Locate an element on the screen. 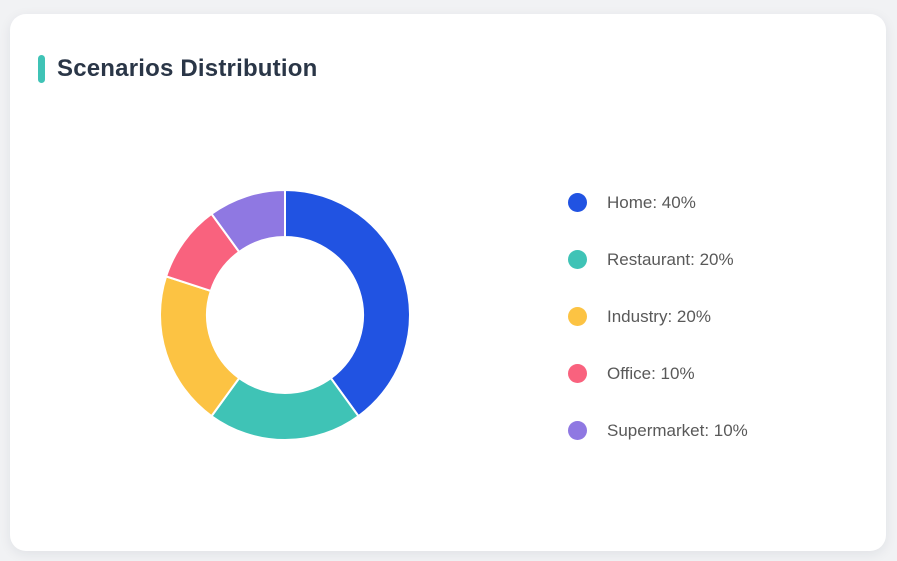  legend-label: Industry: 20% is located at coordinates (659, 316).